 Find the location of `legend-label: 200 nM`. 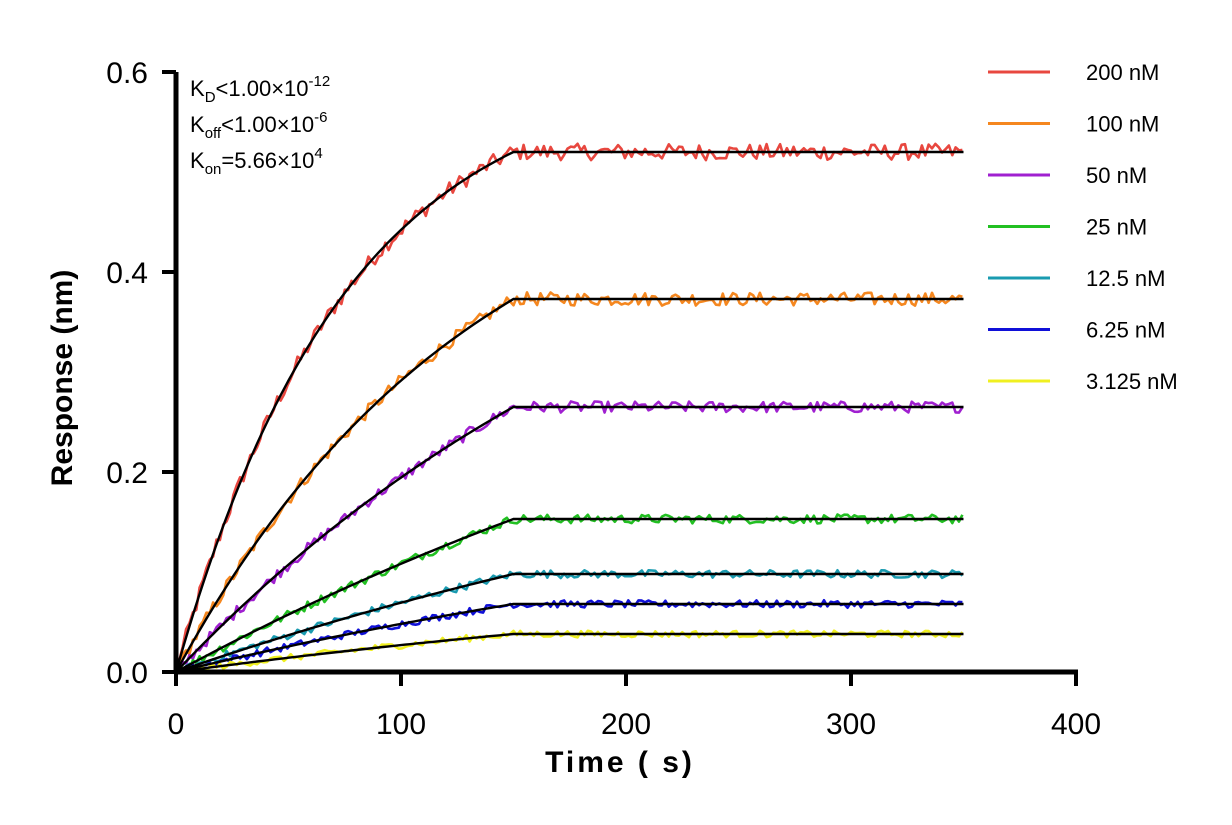

legend-label: 200 nM is located at coordinates (1122, 72).